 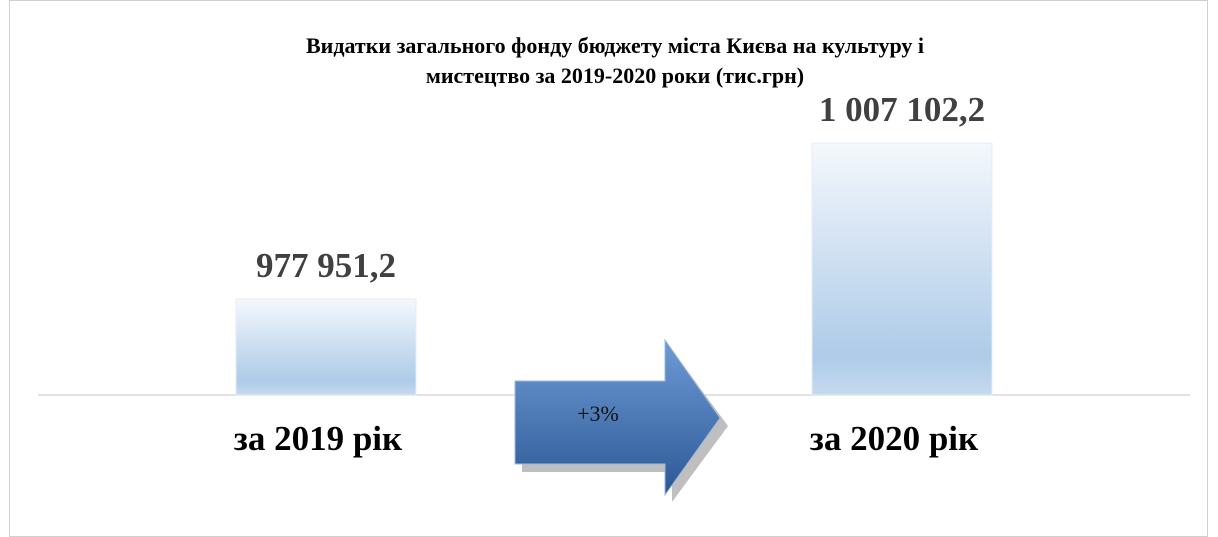 I want to click on chart-title: мистецтво за 2019-2020 роки (тис.грн), so click(x=615, y=75).